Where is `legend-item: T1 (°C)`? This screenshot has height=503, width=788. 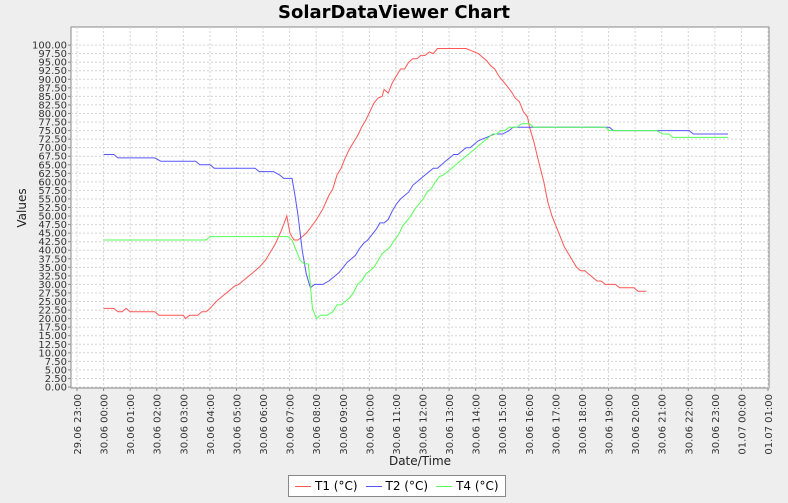
legend-item: T1 (°C) is located at coordinates (326, 486).